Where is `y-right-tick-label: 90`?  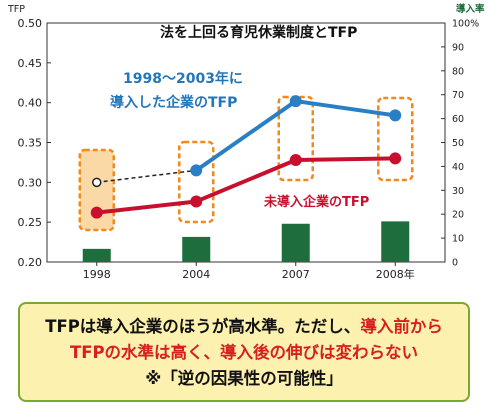 y-right-tick-label: 90 is located at coordinates (458, 47).